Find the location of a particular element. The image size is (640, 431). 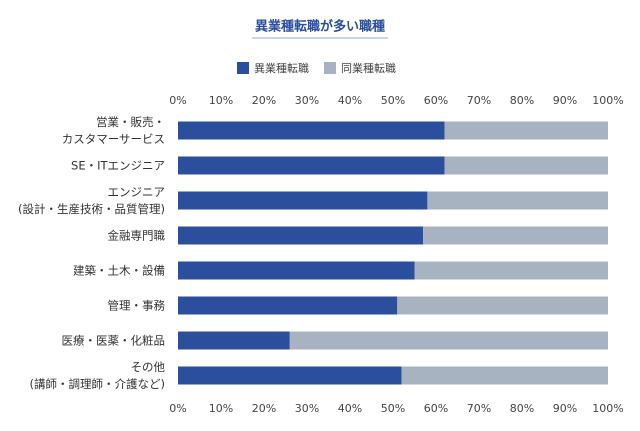

y-tick-label: 営業・販売・ カスタマーサービス is located at coordinates (113, 130).